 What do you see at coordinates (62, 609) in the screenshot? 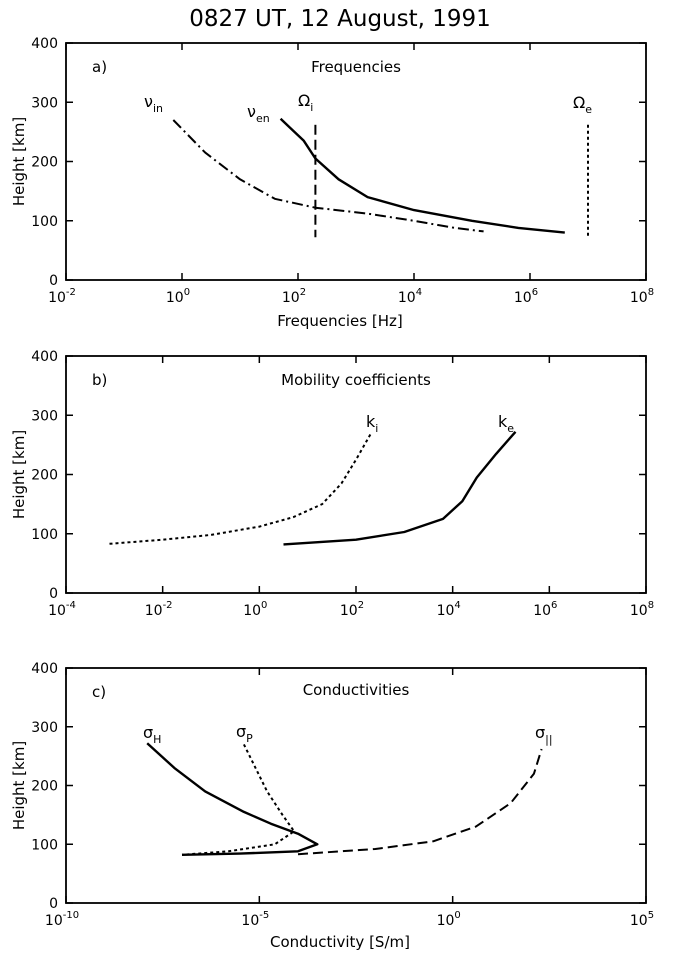
I see `x-tick-label: 10⁻⁴` at bounding box center [62, 609].